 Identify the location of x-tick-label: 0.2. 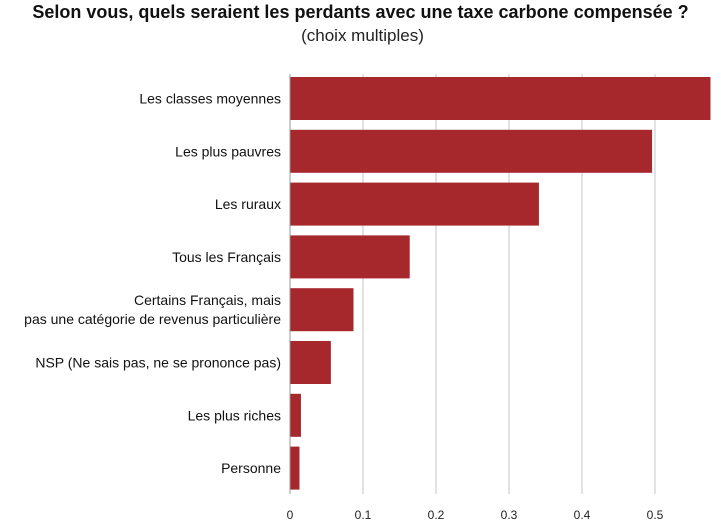
(436, 514).